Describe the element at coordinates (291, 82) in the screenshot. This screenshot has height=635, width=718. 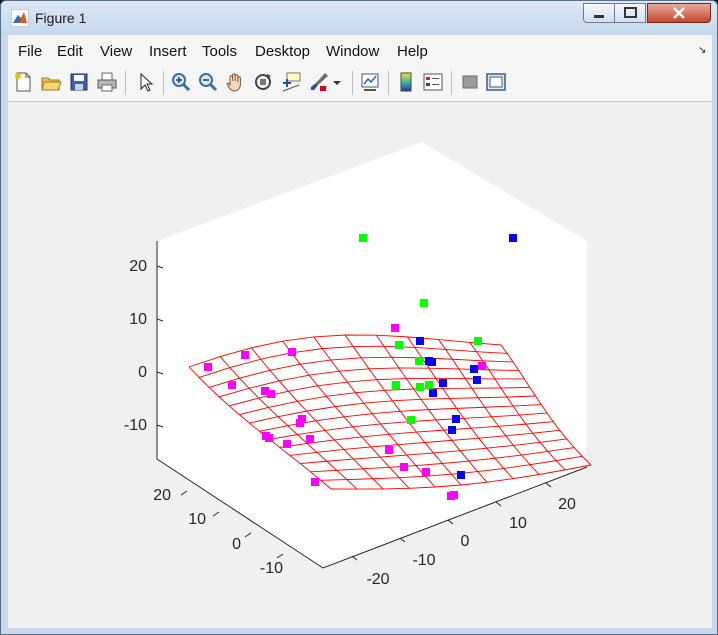
I see `data-cursor-icon` at that location.